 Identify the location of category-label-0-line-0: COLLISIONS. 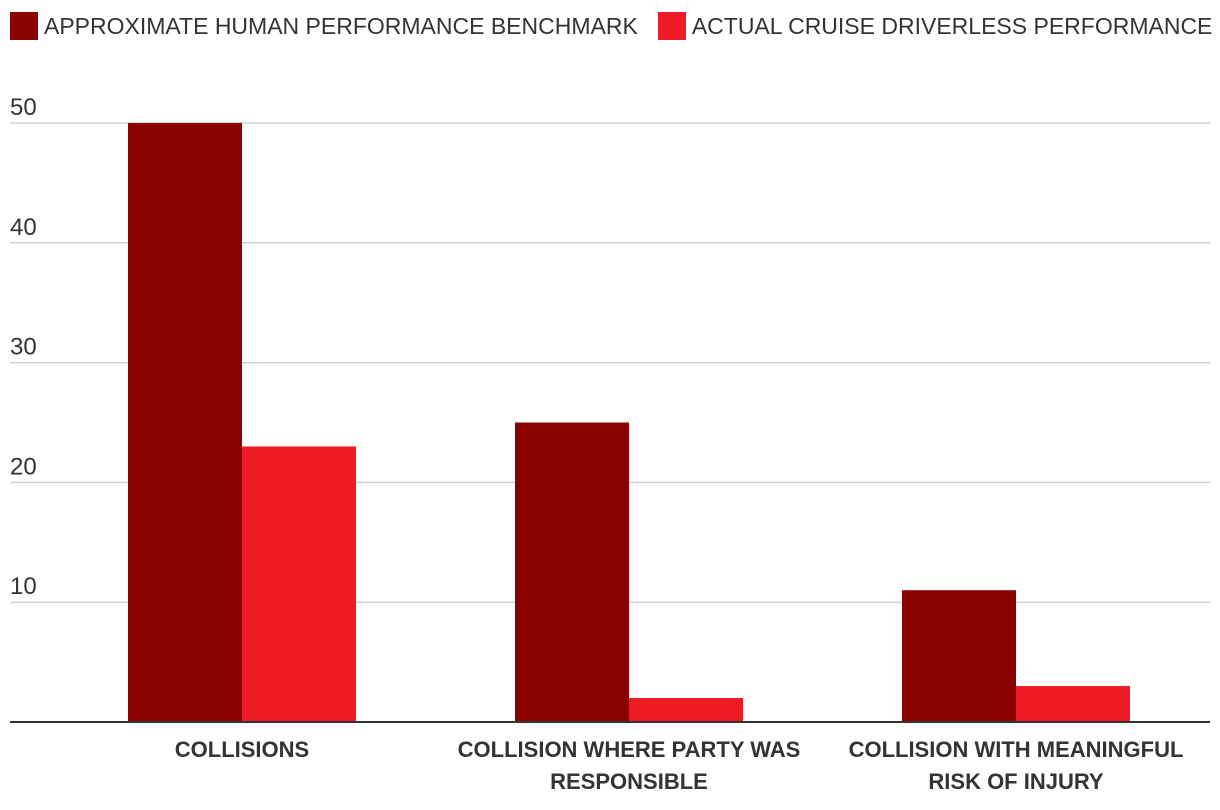
(242, 749).